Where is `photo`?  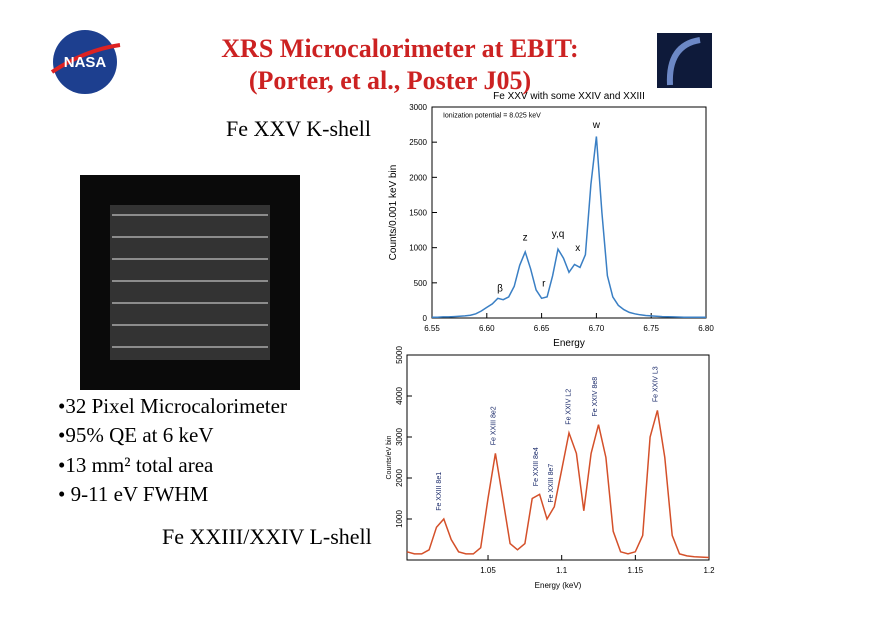 photo is located at coordinates (684, 60).